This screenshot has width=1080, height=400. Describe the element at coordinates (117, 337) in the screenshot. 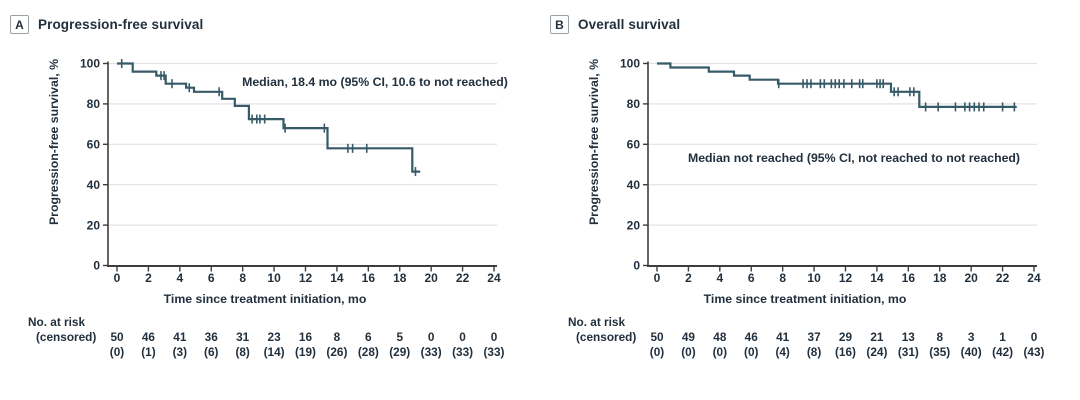

I see `at-risk-count: 50` at that location.